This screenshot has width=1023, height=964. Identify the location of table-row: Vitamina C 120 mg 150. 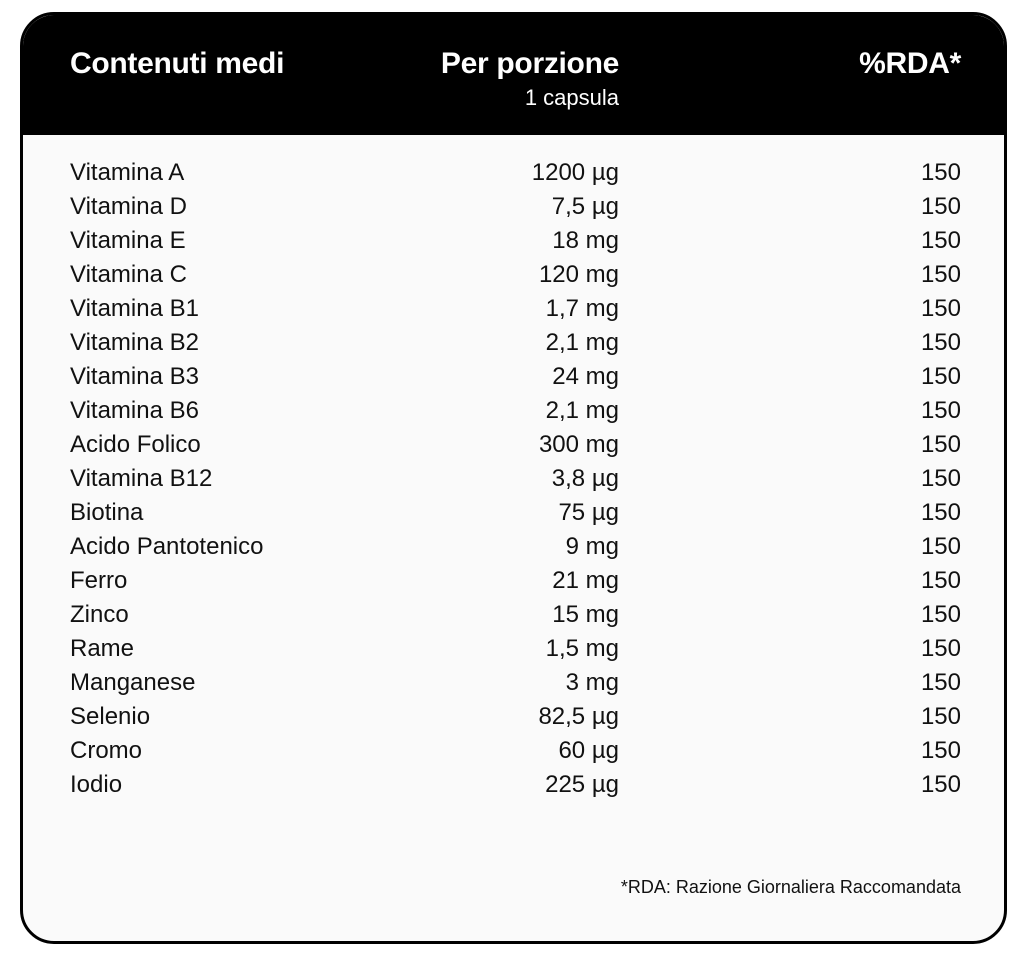
(513, 276).